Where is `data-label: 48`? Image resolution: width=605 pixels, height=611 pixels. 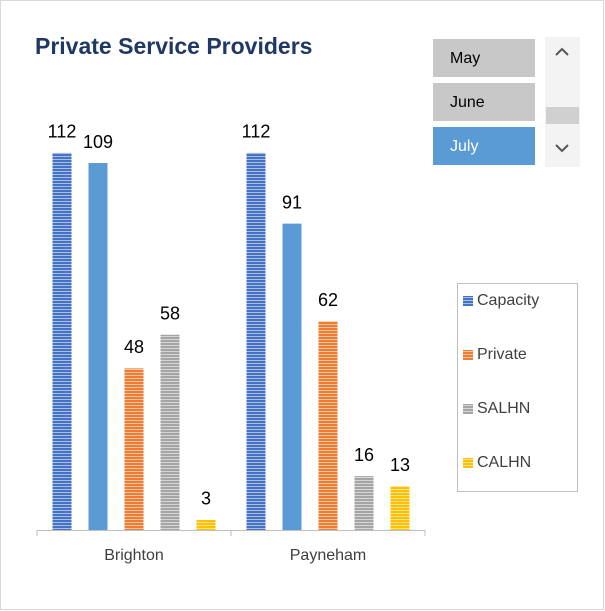
data-label: 48 is located at coordinates (134, 347).